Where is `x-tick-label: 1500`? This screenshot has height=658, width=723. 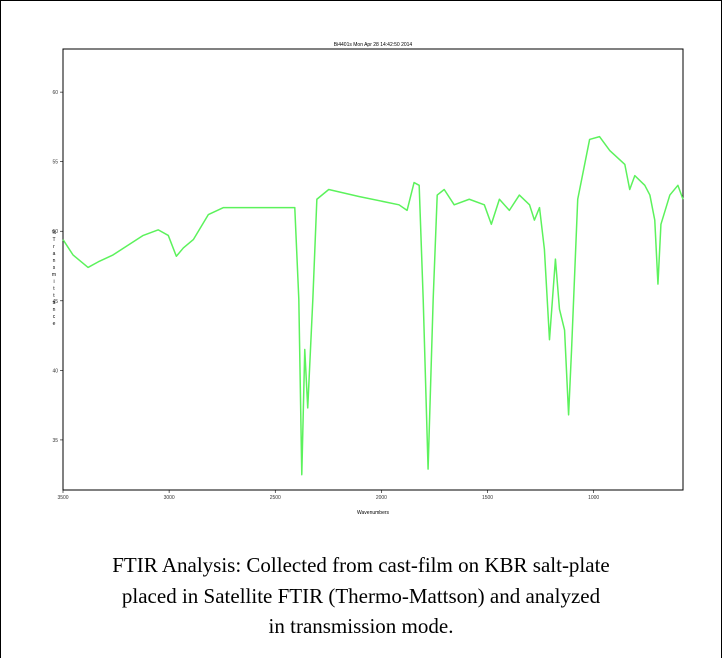 x-tick-label: 1500 is located at coordinates (487, 498).